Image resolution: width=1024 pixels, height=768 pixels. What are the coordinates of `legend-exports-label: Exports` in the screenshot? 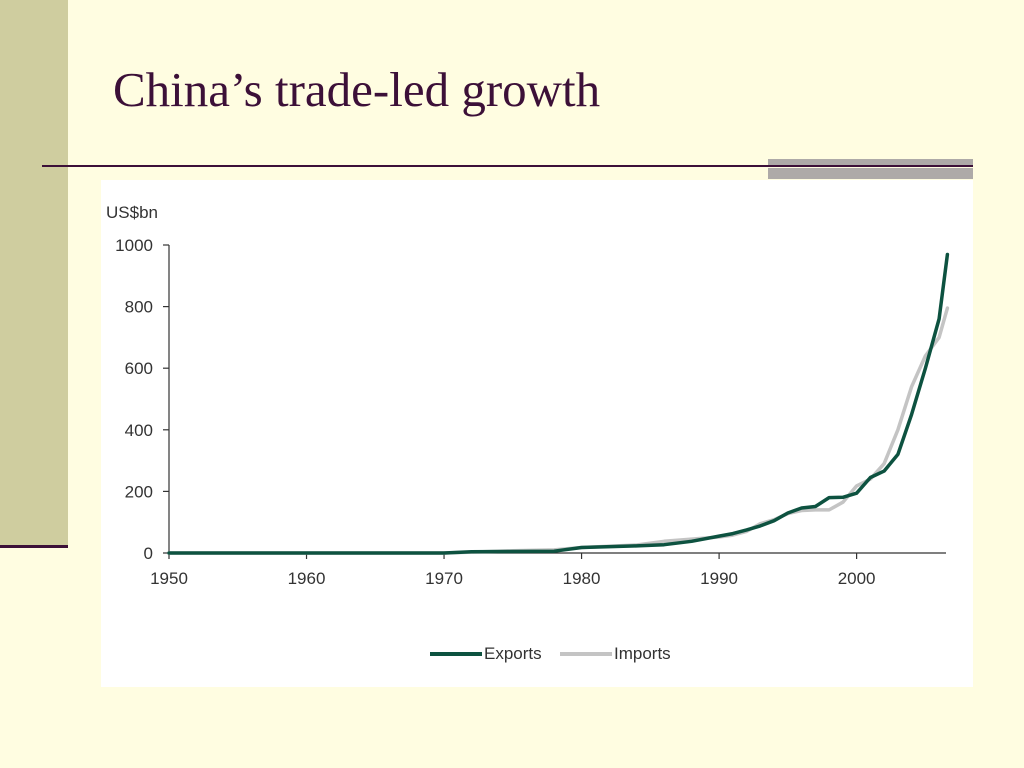 It's located at (513, 653).